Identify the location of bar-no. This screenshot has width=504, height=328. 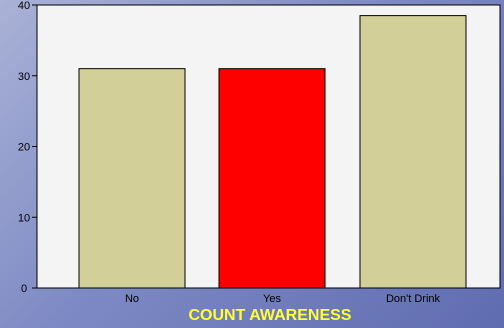
(132, 178).